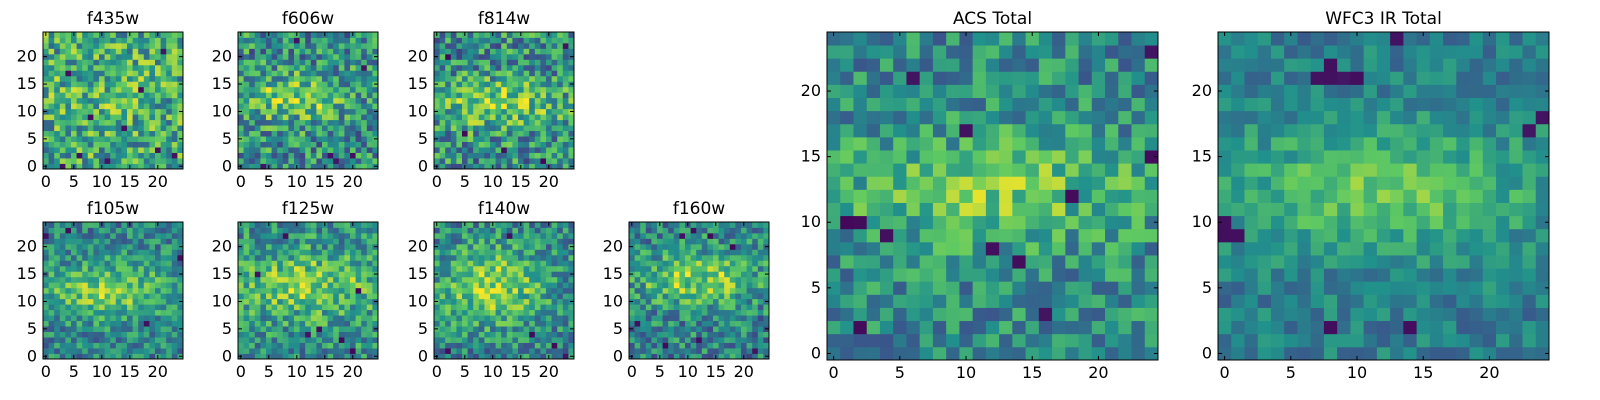 Image resolution: width=1600 pixels, height=400 pixels. Describe the element at coordinates (613, 246) in the screenshot. I see `y-tick-label: 20` at that location.